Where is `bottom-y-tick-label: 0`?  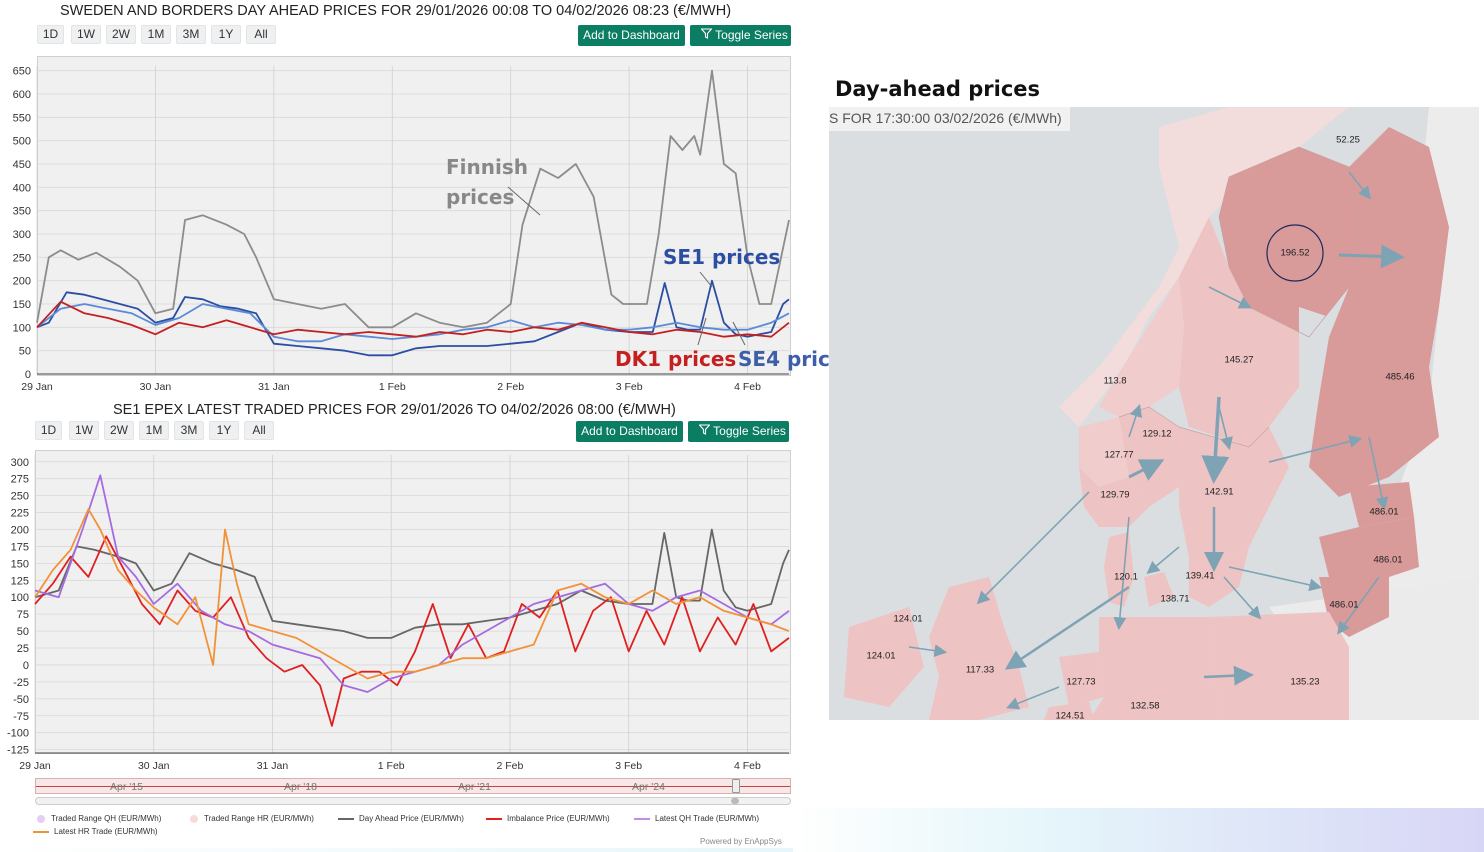
bottom-y-tick-label: 0 is located at coordinates (26, 666).